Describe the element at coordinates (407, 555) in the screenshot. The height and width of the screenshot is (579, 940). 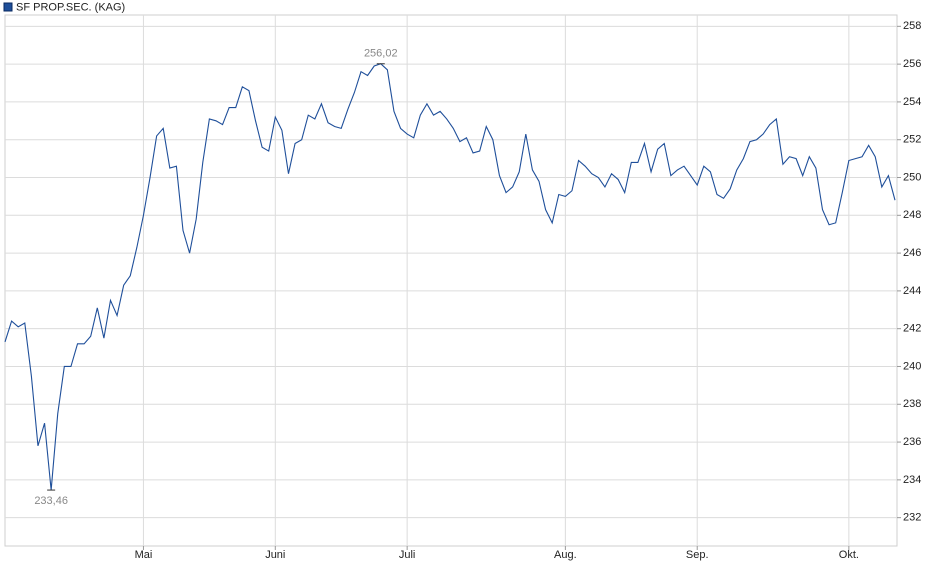
I see `x-tick-label: Juli` at that location.